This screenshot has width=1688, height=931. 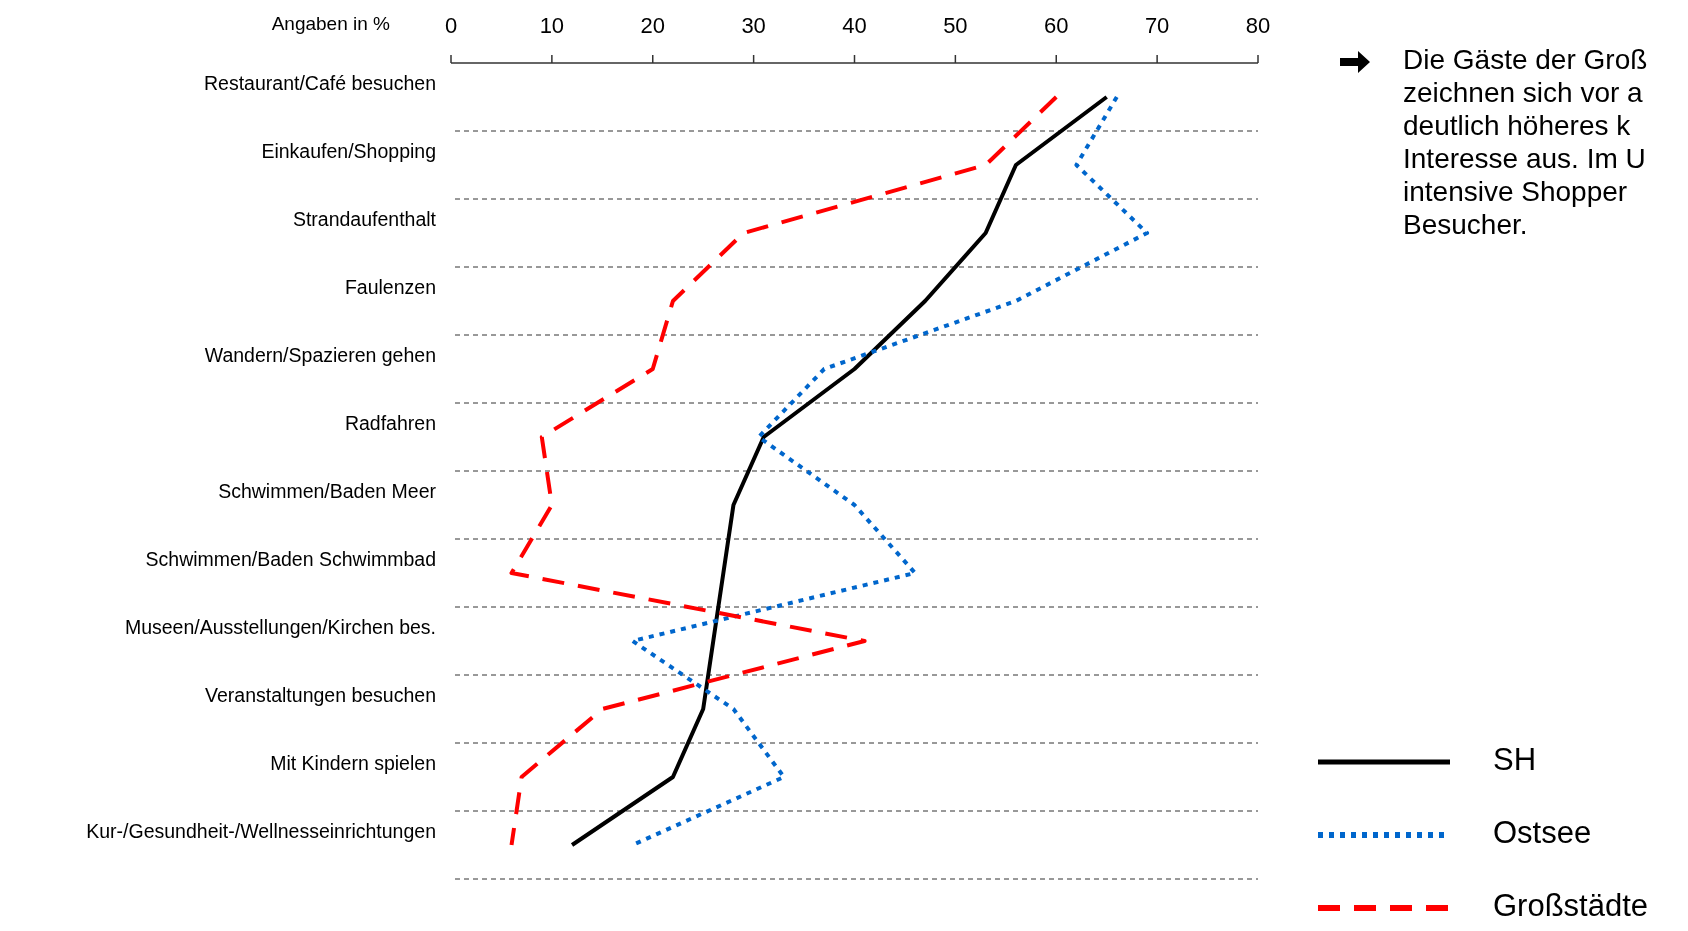 I want to click on x-tick-label: 70, so click(x=1157, y=25).